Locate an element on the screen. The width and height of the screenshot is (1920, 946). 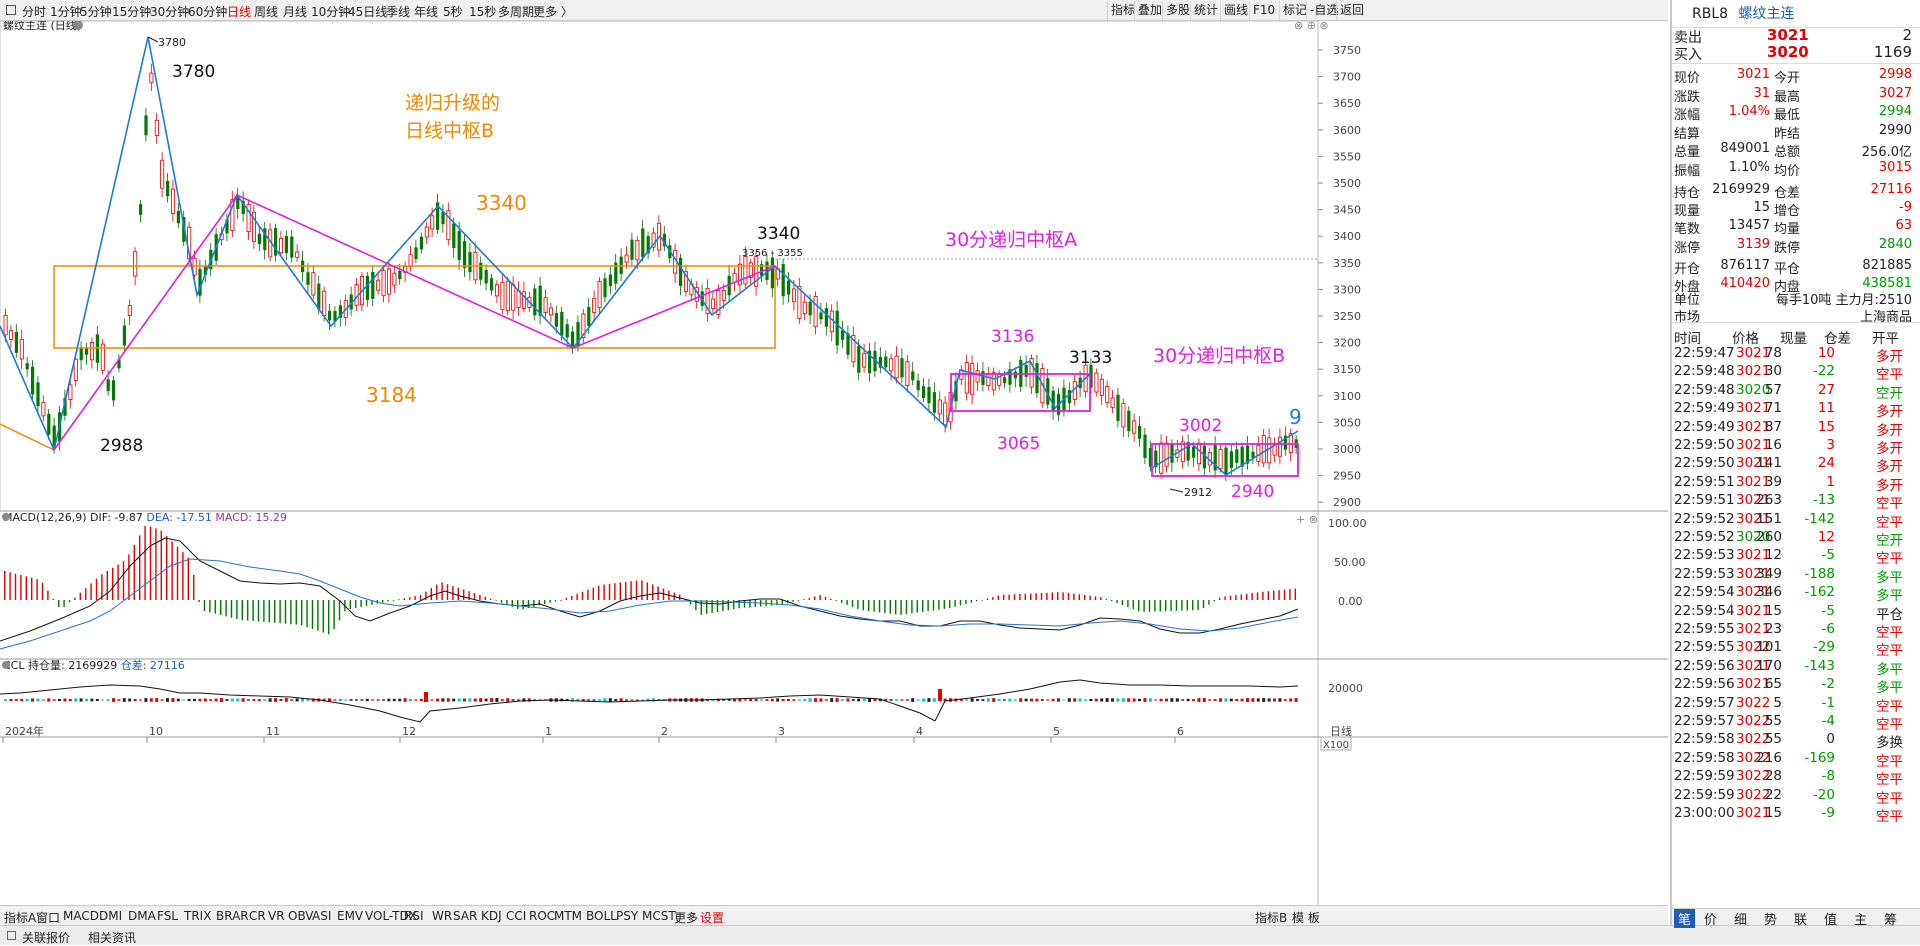
indicator-tab-2: MACD is located at coordinates (81, 916).